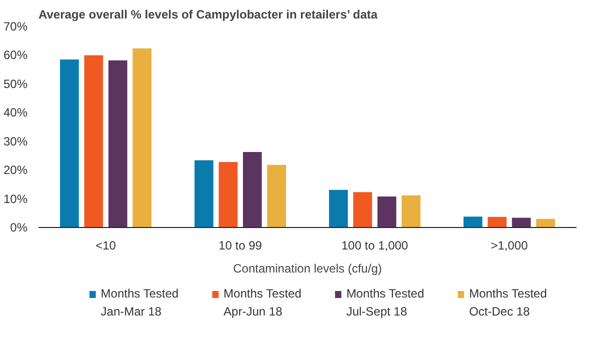 The width and height of the screenshot is (596, 342). Describe the element at coordinates (15, 199) in the screenshot. I see `y-tick-label: 10%` at that location.